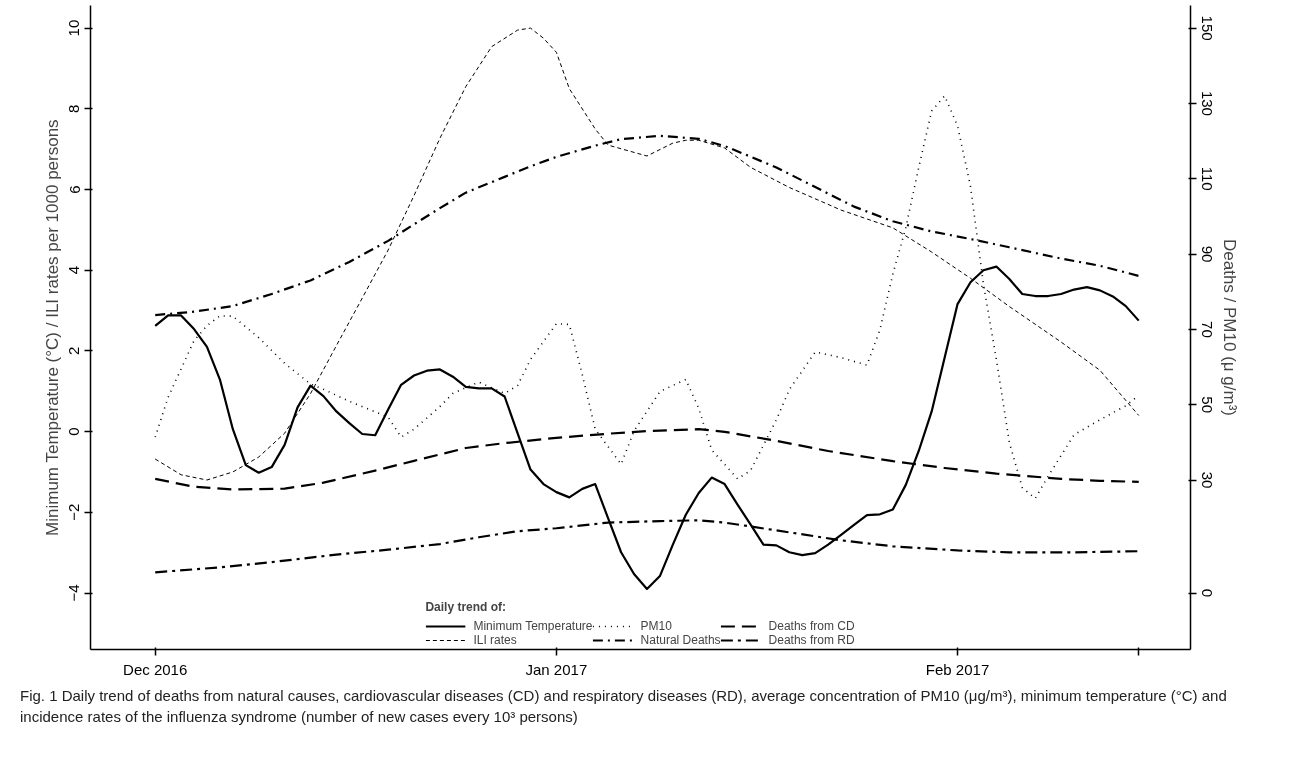  Describe the element at coordinates (74, 431) in the screenshot. I see `y-tick-label: 0` at that location.